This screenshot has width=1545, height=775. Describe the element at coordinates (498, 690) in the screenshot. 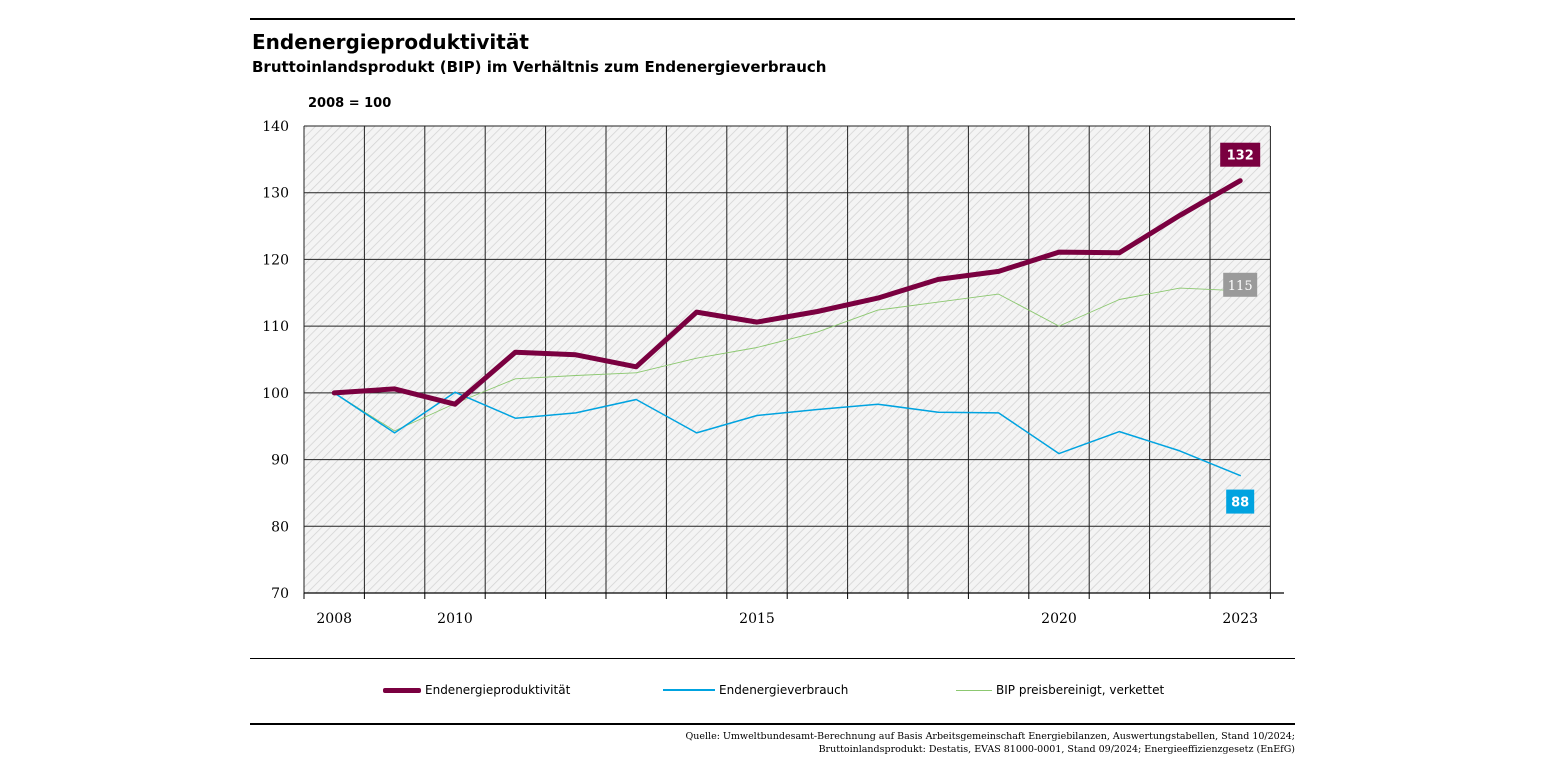

I see `legend-label-productivity: Endenergieproduktivität` at that location.